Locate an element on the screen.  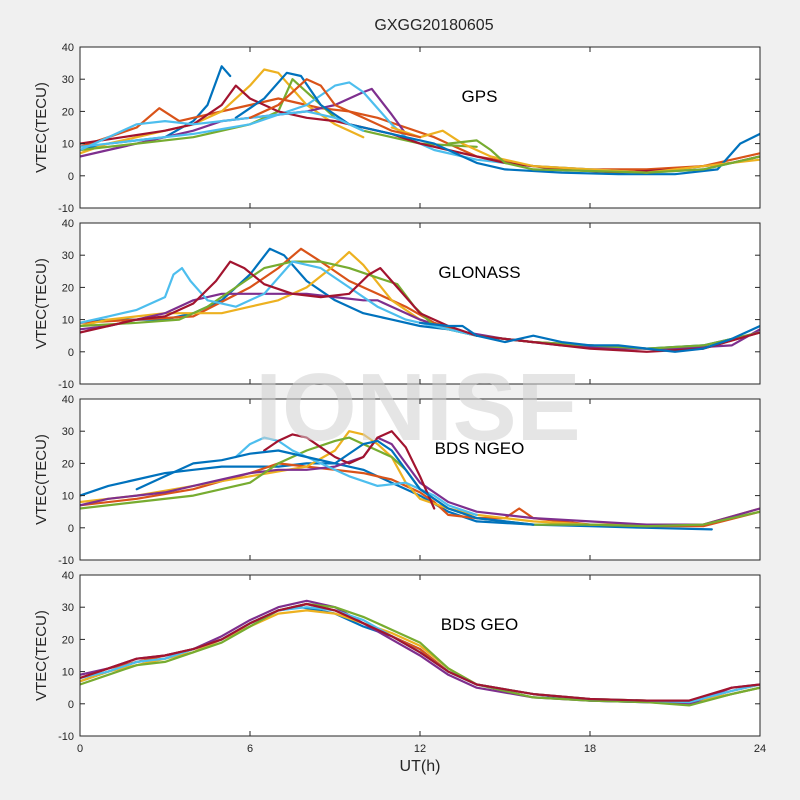
watermark: IONISE is located at coordinates (417, 407).